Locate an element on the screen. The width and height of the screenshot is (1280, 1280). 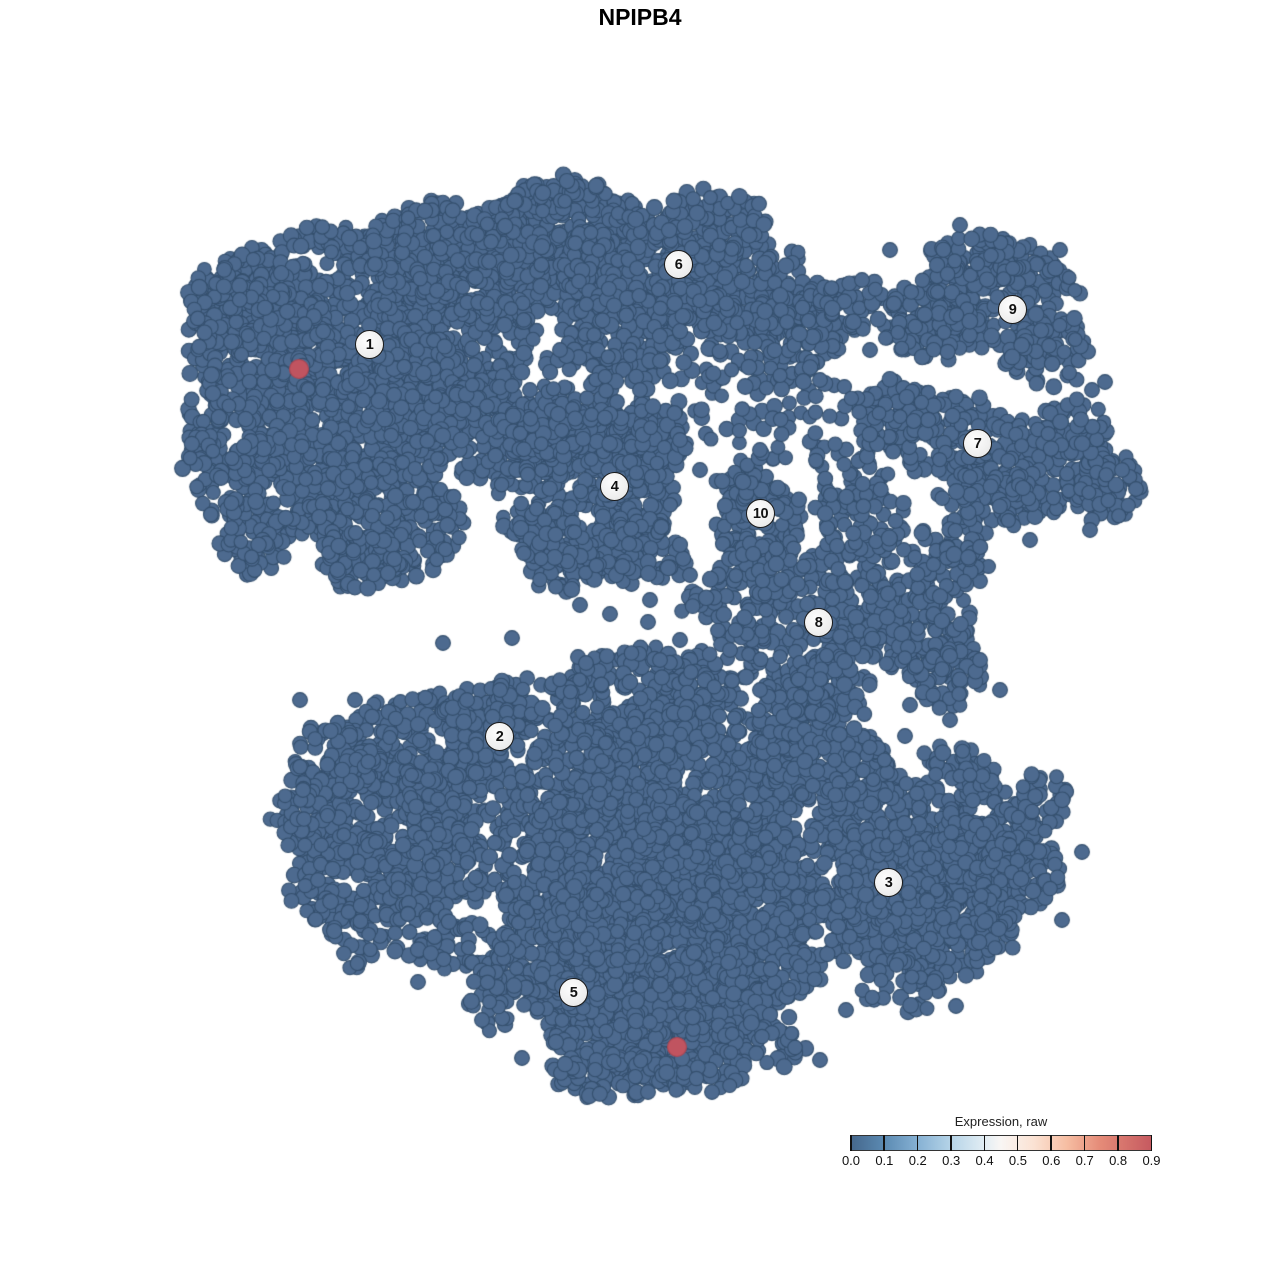
cluster-label-4: 4 is located at coordinates (614, 486).